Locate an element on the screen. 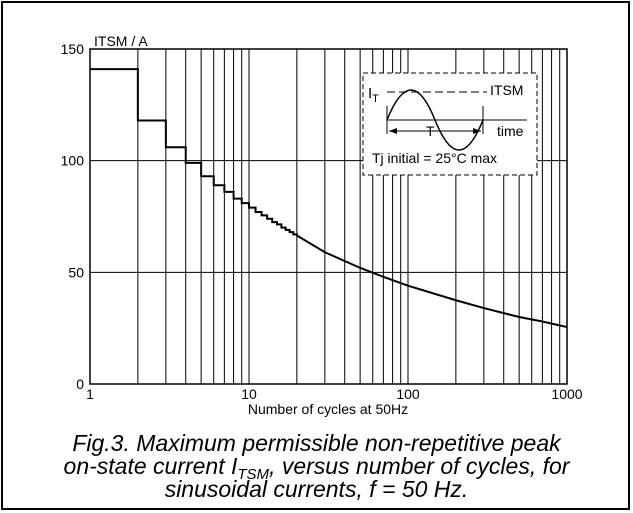  y-tick-label: 50 is located at coordinates (76, 272).